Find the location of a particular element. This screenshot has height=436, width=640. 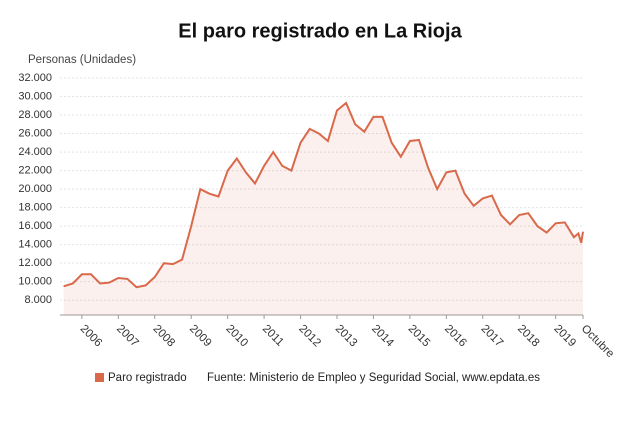

x-tick-label: 2010 is located at coordinates (236, 336).